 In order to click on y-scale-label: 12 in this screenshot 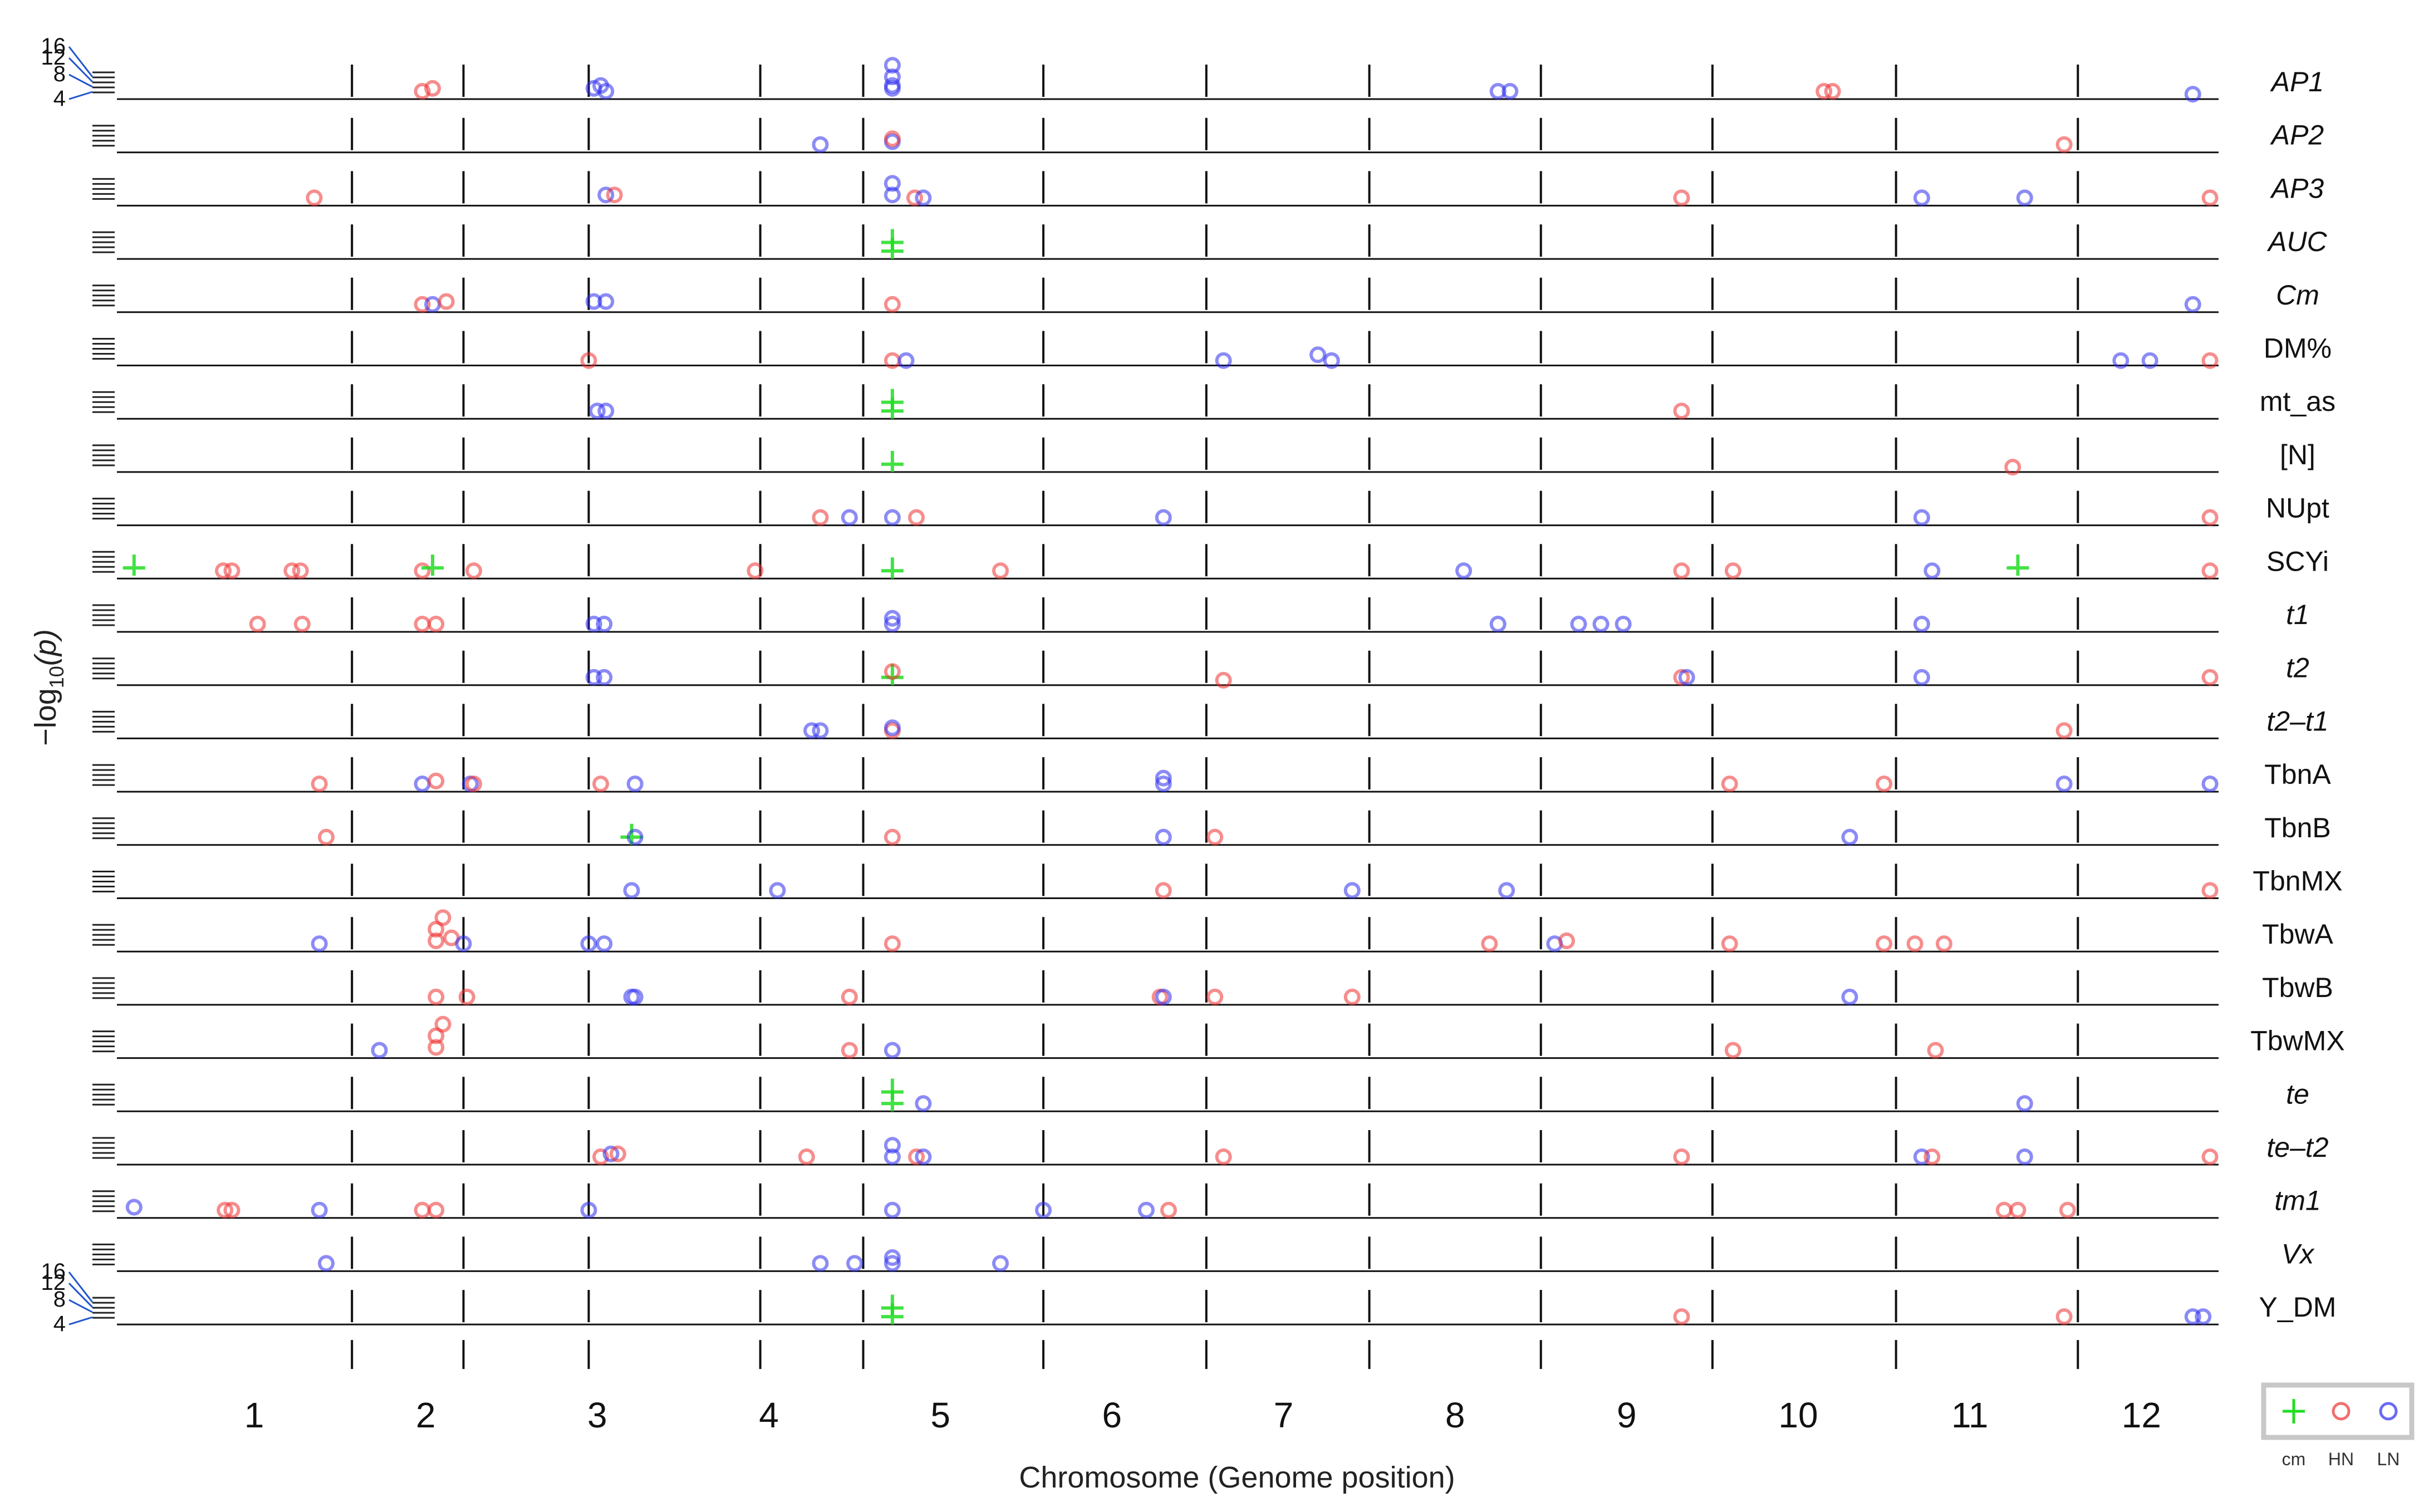, I will do `click(53, 57)`.